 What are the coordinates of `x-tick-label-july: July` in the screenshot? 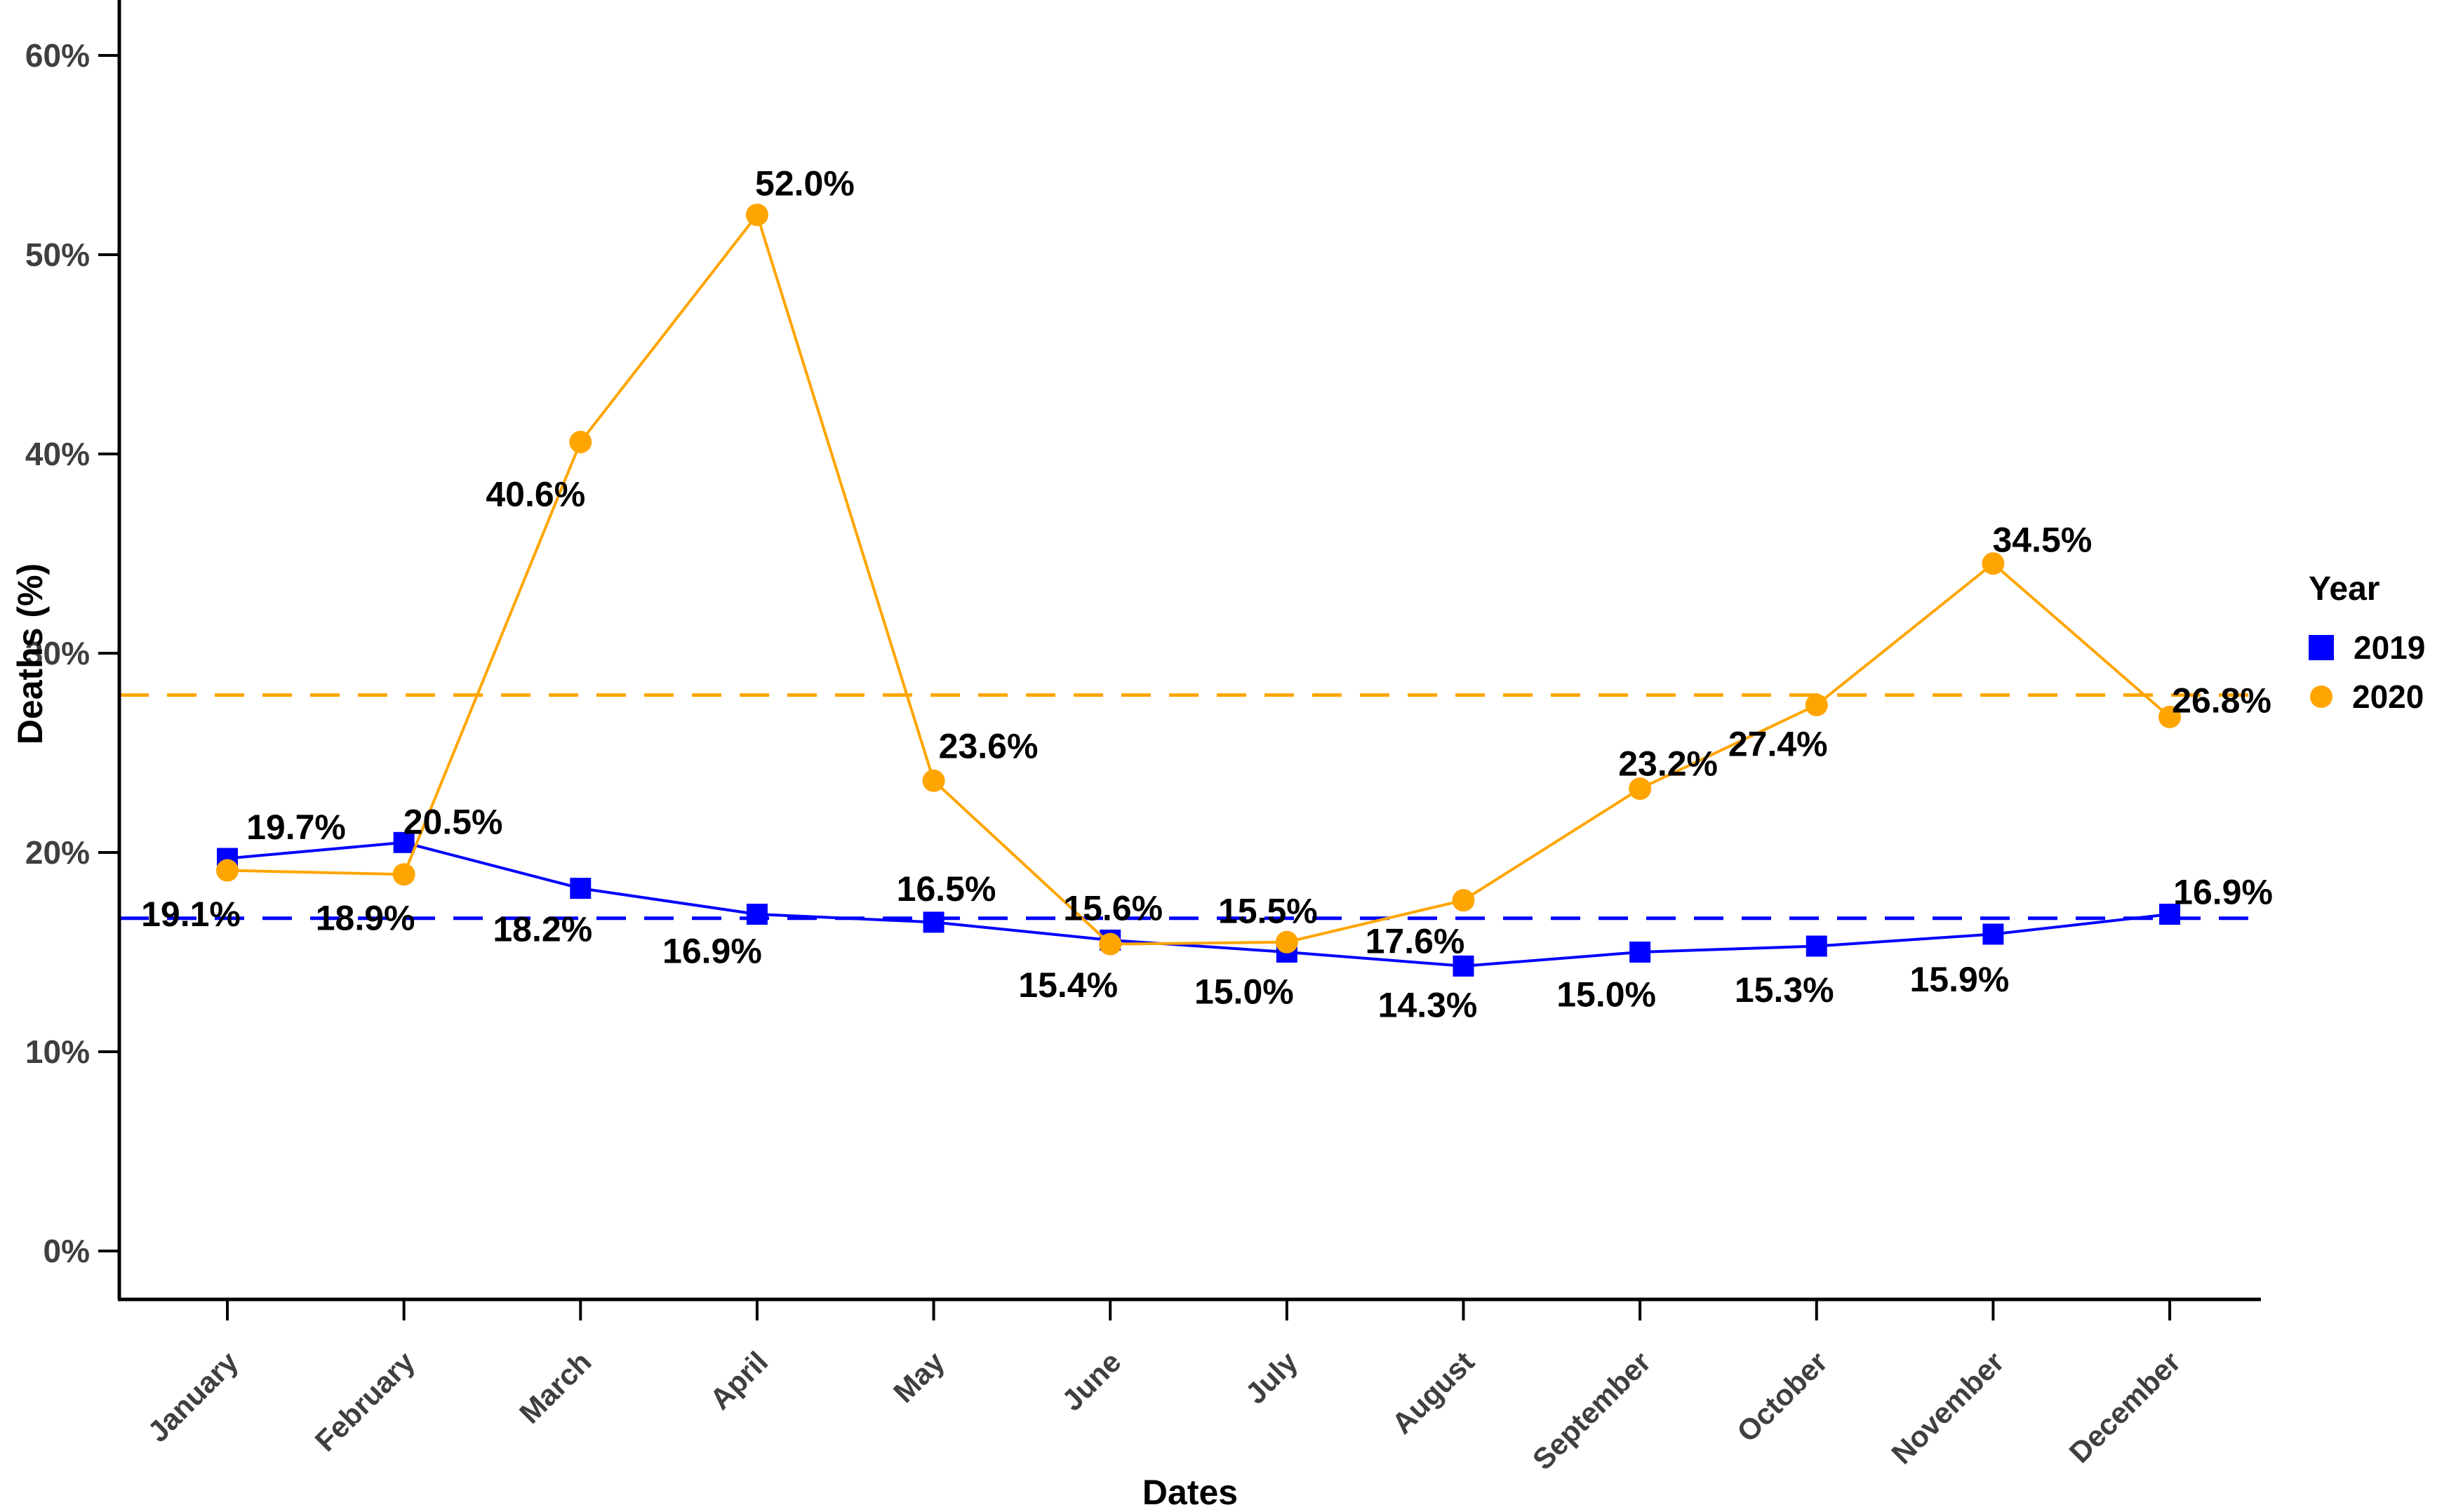 It's located at (1271, 1377).